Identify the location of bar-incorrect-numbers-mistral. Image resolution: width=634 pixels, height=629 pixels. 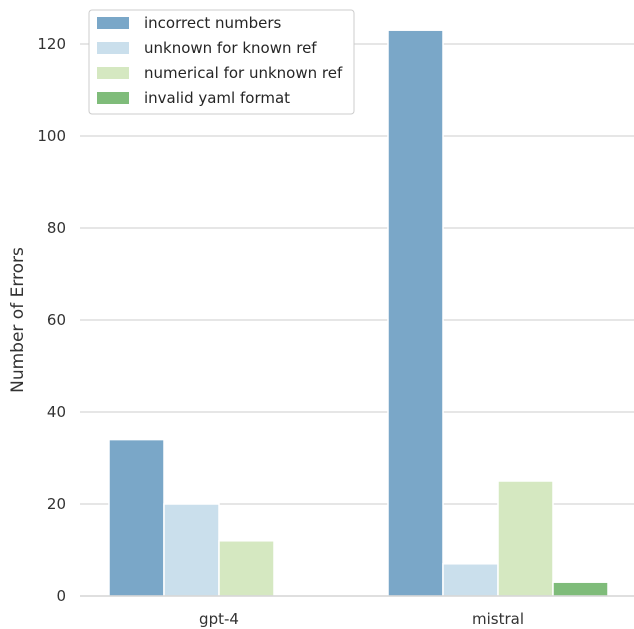
(415, 313).